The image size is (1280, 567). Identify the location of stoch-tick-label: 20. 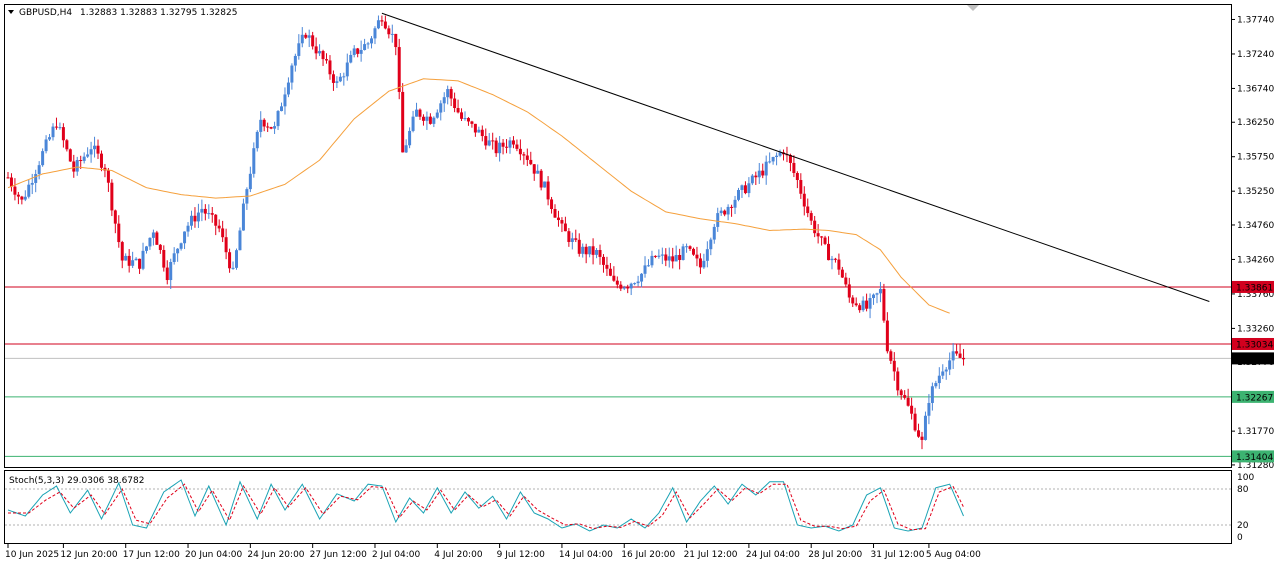
(1243, 526).